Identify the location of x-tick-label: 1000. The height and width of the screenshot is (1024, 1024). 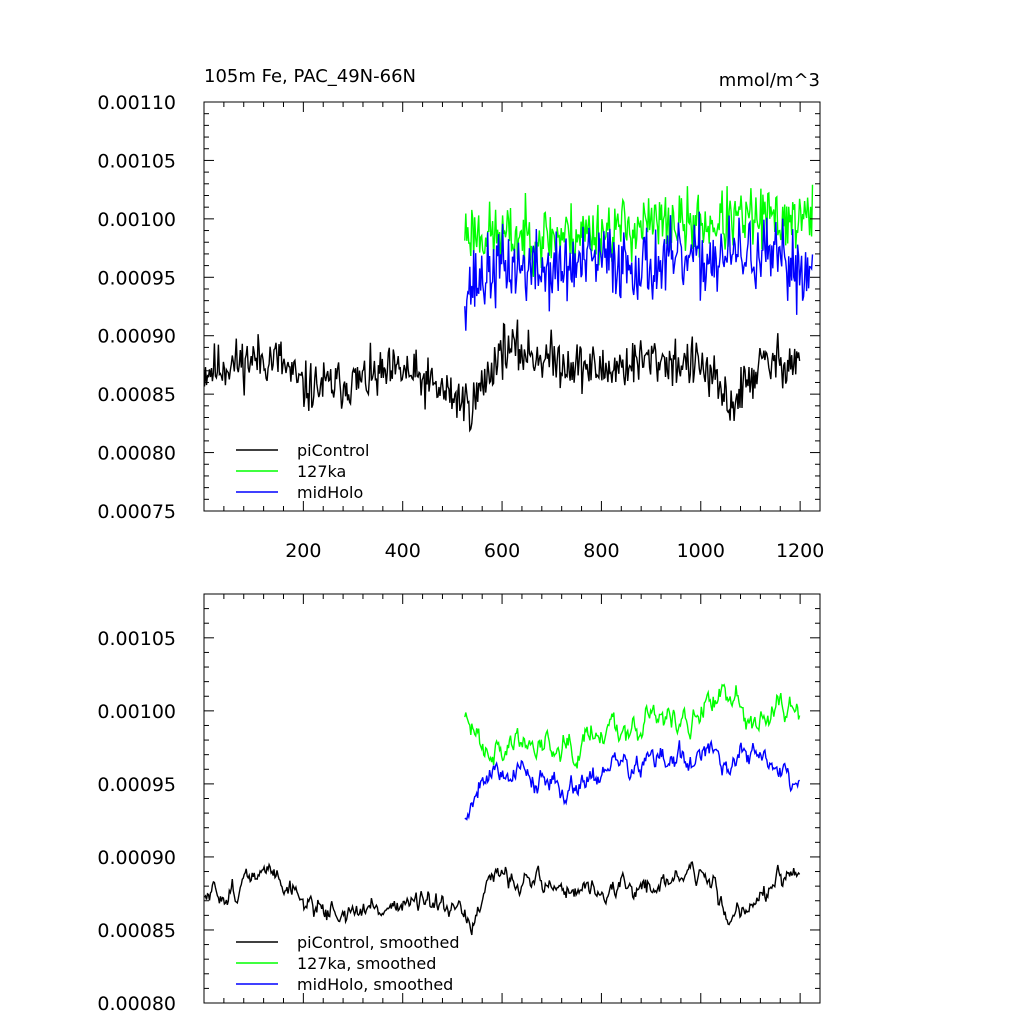
(701, 551).